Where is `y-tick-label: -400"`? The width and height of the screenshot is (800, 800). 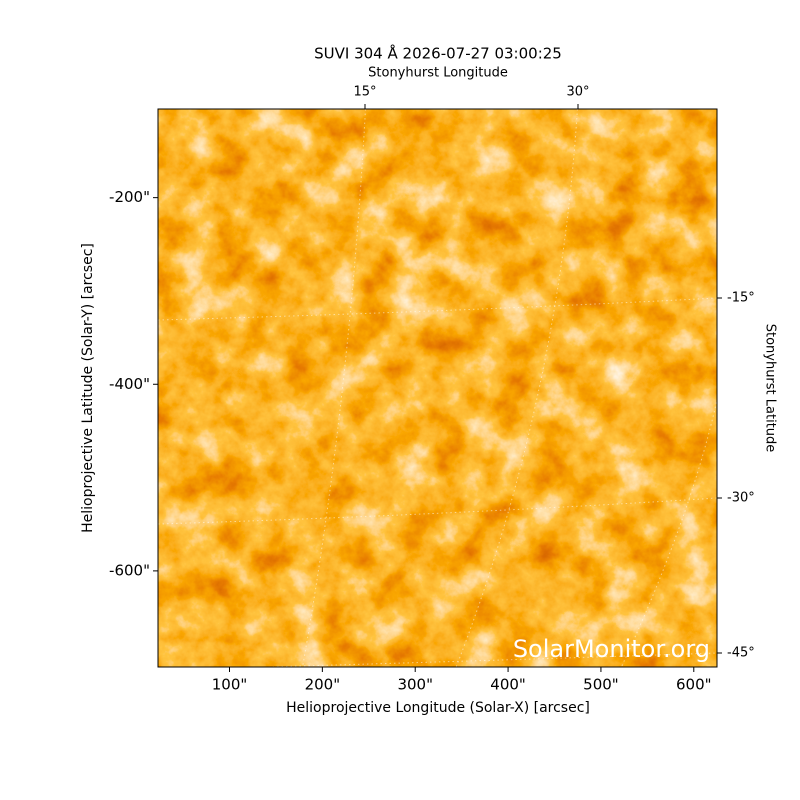
y-tick-label: -400" is located at coordinates (129, 384).